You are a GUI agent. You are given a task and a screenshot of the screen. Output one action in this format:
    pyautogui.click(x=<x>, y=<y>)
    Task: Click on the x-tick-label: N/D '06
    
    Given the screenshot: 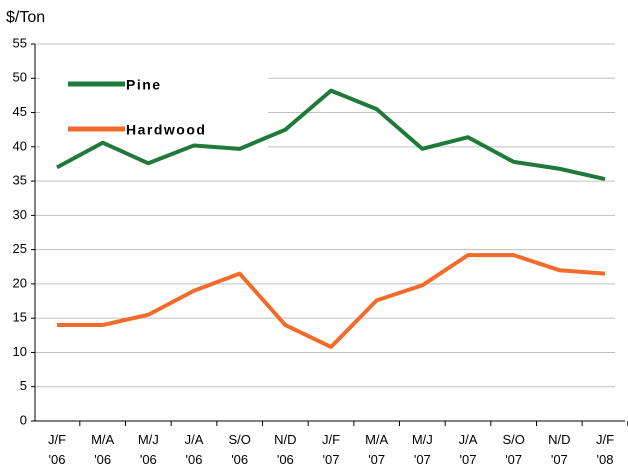 What is the action you would take?
    pyautogui.click(x=285, y=449)
    